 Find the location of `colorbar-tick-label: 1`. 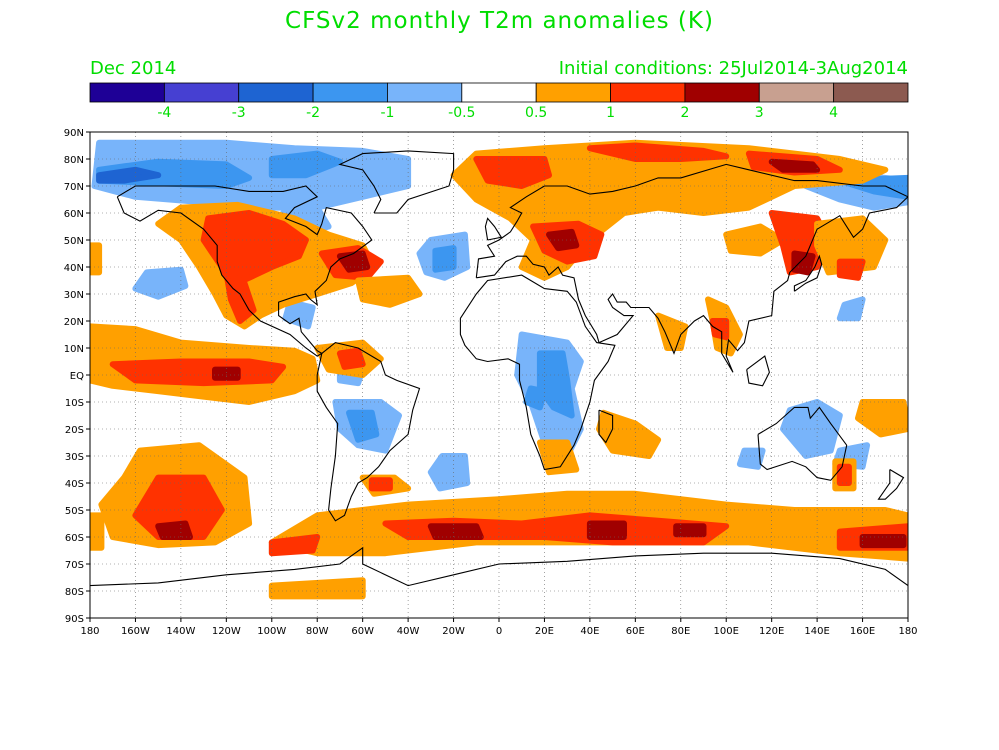

colorbar-tick-label: 1 is located at coordinates (610, 113).